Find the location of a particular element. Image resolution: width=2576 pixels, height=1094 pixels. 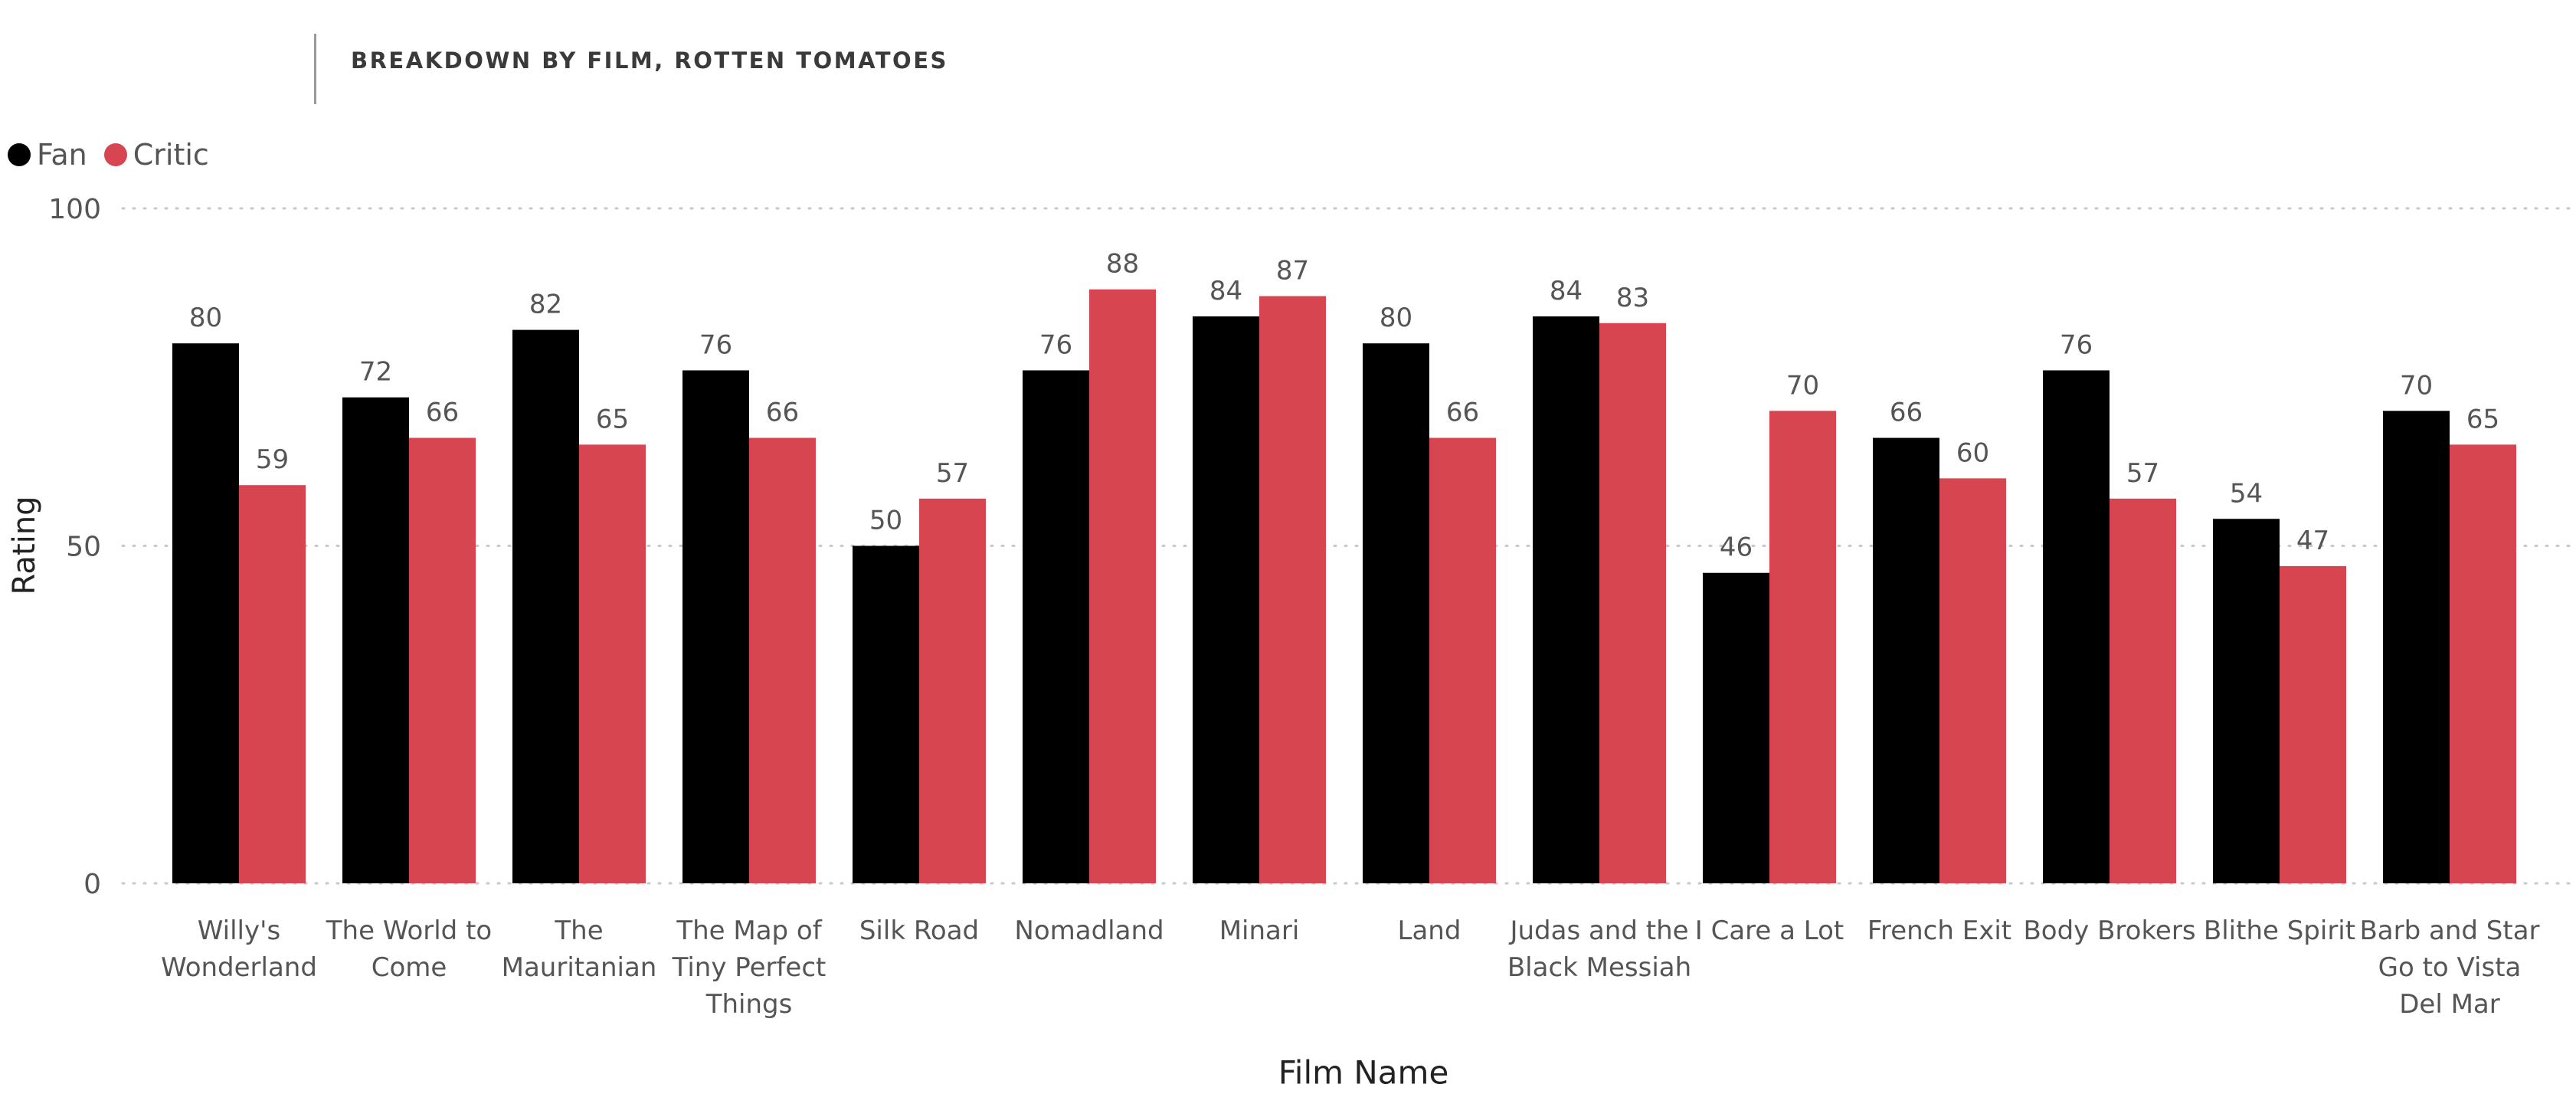

y-tick-label: 0 is located at coordinates (92, 884).